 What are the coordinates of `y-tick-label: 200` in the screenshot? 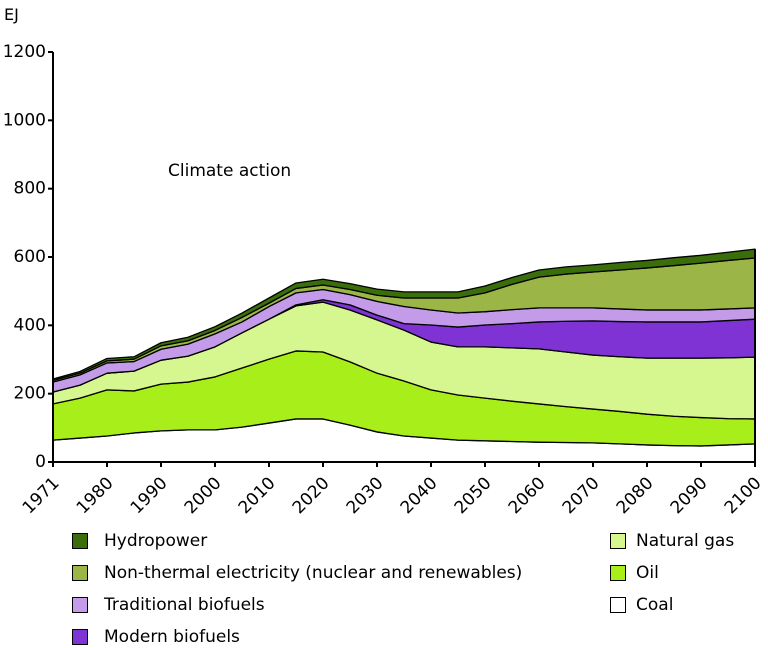 It's located at (30, 394).